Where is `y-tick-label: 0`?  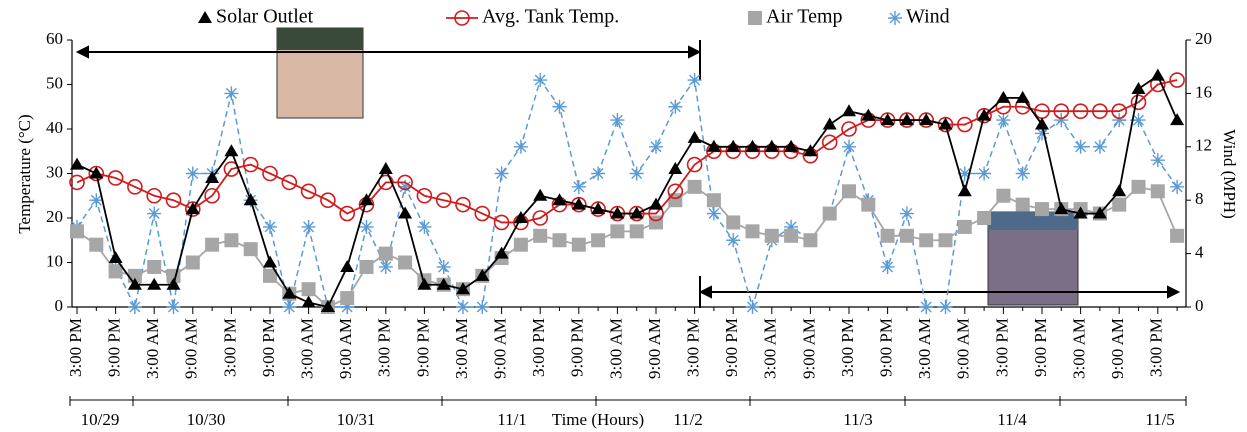 y-tick-label: 0 is located at coordinates (59, 305).